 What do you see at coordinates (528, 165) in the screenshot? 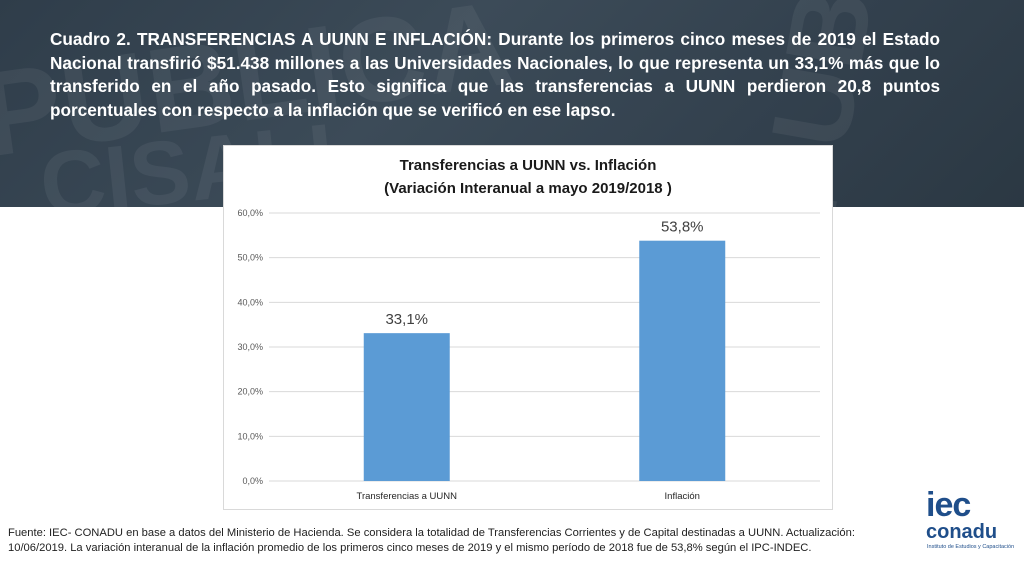
I see `chart-title: Transferencias a UUNN vs. Inflación` at bounding box center [528, 165].